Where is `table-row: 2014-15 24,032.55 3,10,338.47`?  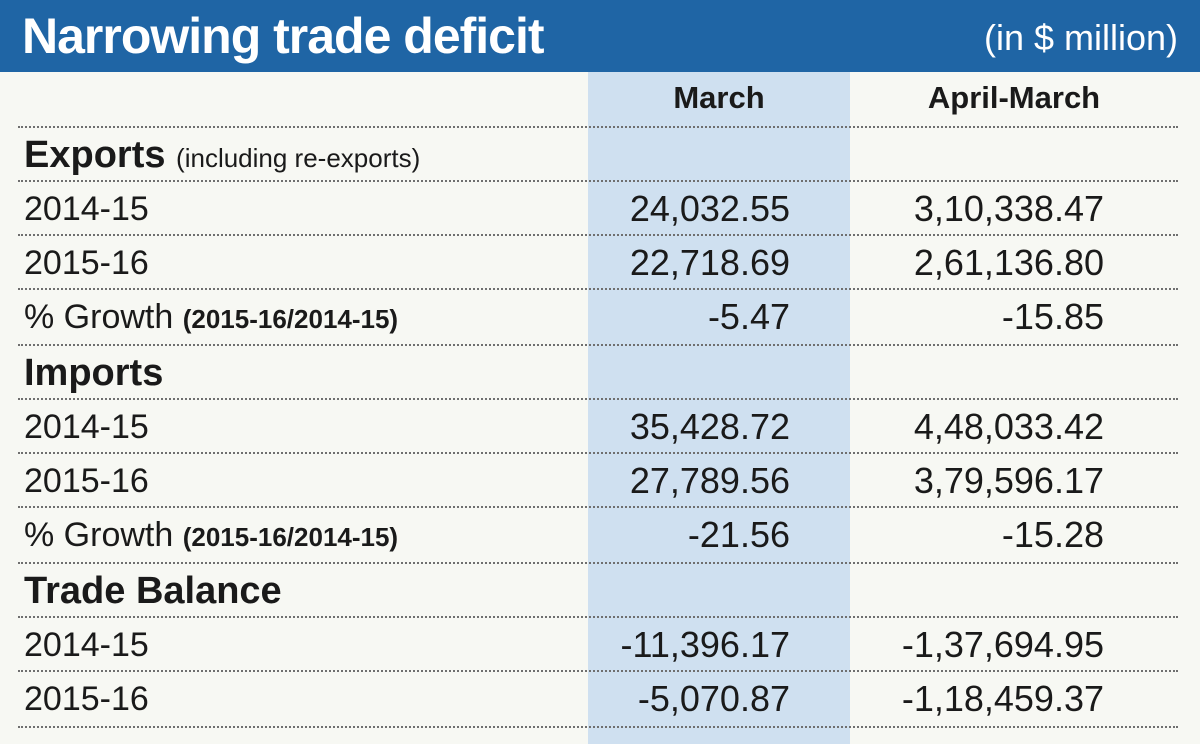
table-row: 2014-15 24,032.55 3,10,338.47 is located at coordinates (598, 208).